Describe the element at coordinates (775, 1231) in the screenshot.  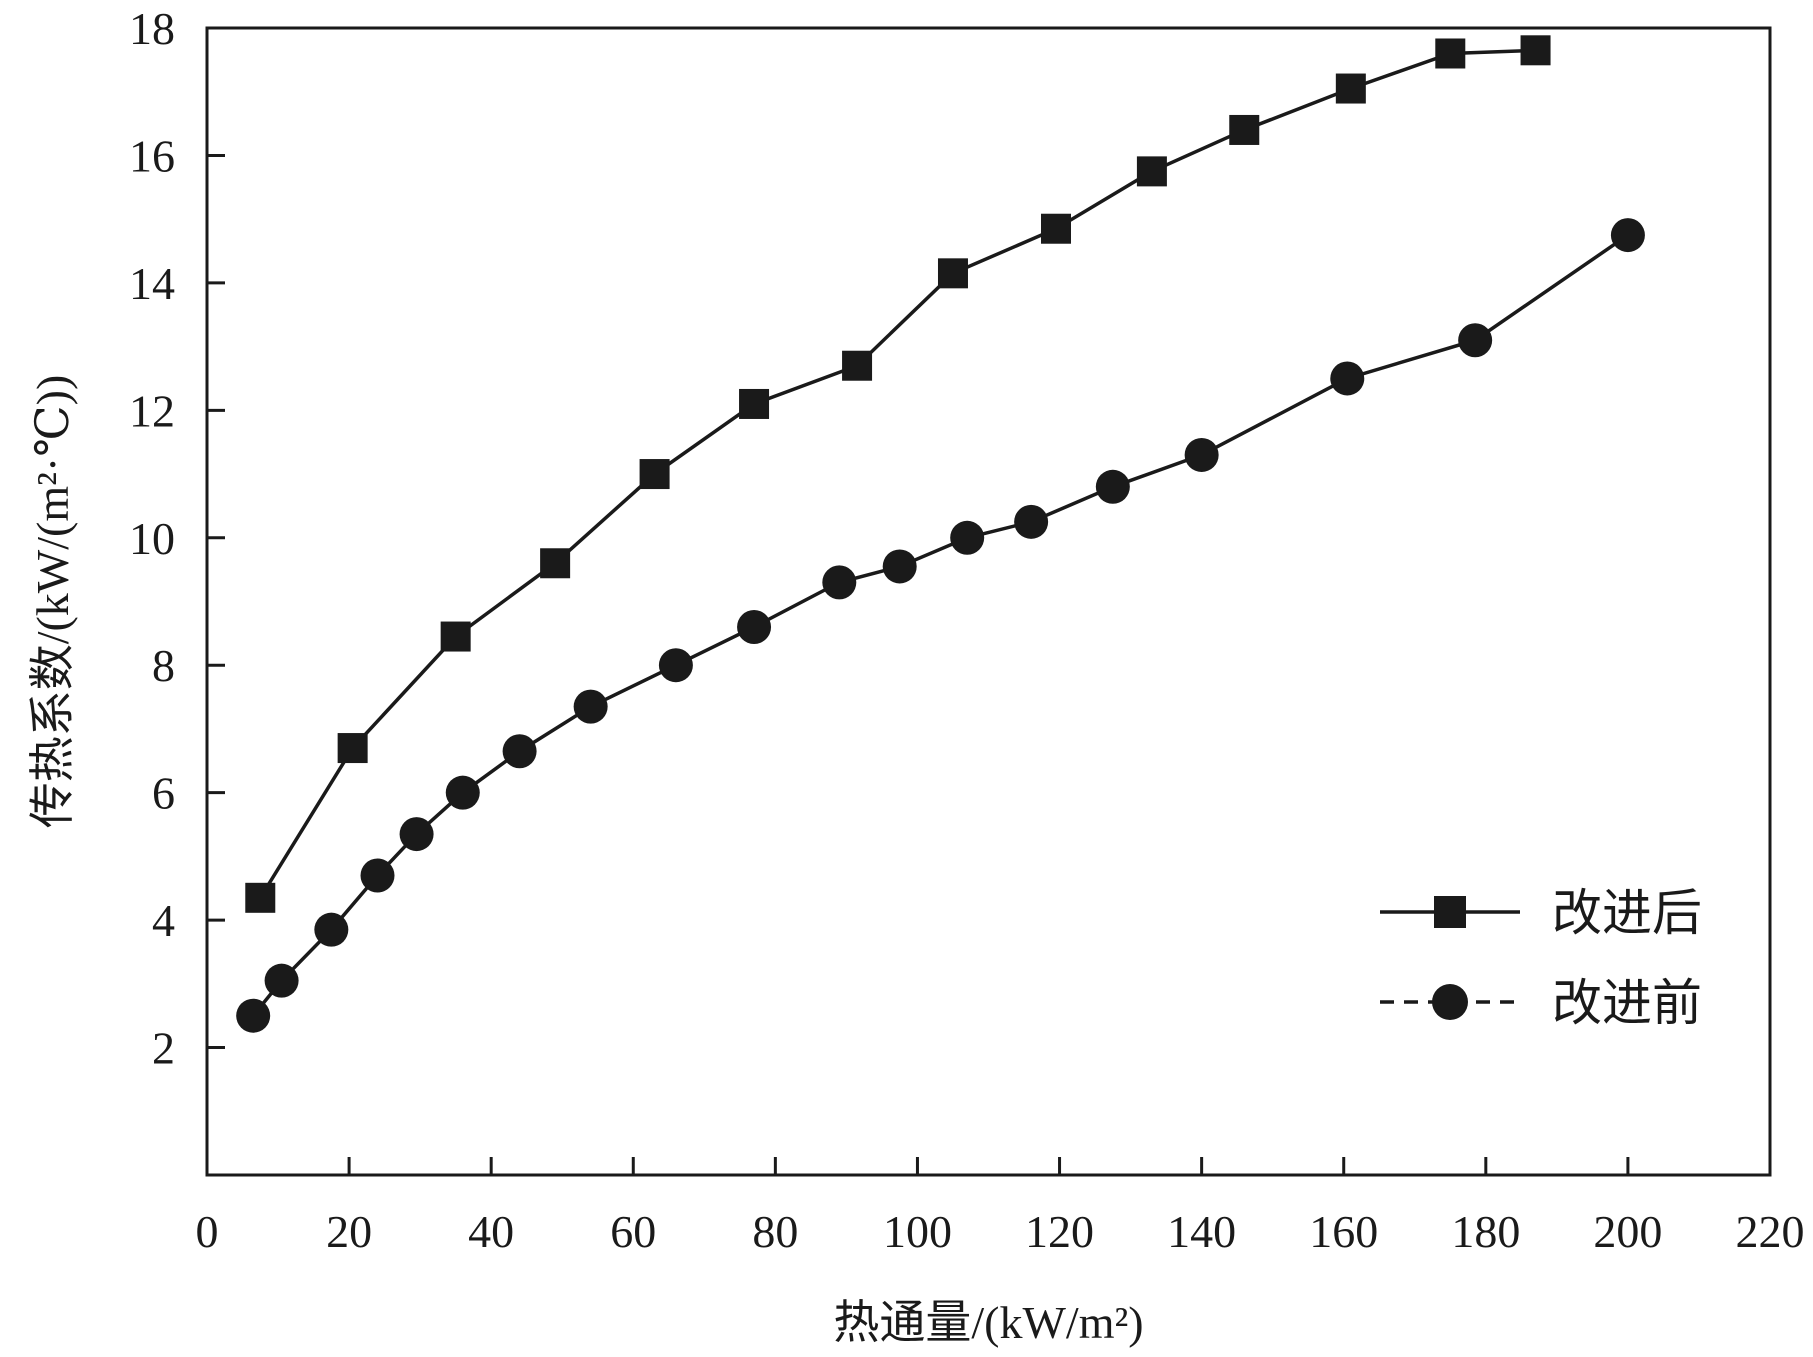
I see `x-tick-label: 80` at that location.